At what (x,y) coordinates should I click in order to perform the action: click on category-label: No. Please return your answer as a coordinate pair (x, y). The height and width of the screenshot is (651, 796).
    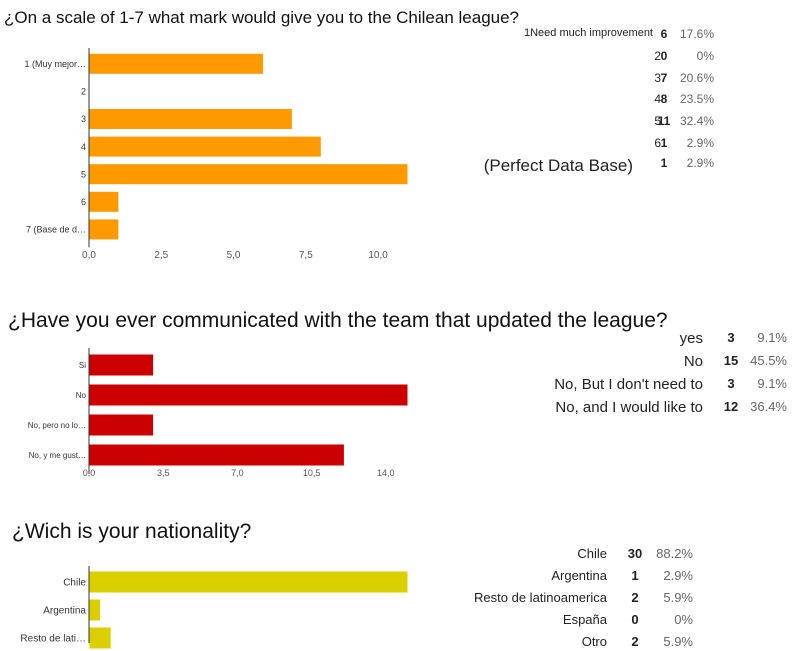
    Looking at the image, I should click on (81, 395).